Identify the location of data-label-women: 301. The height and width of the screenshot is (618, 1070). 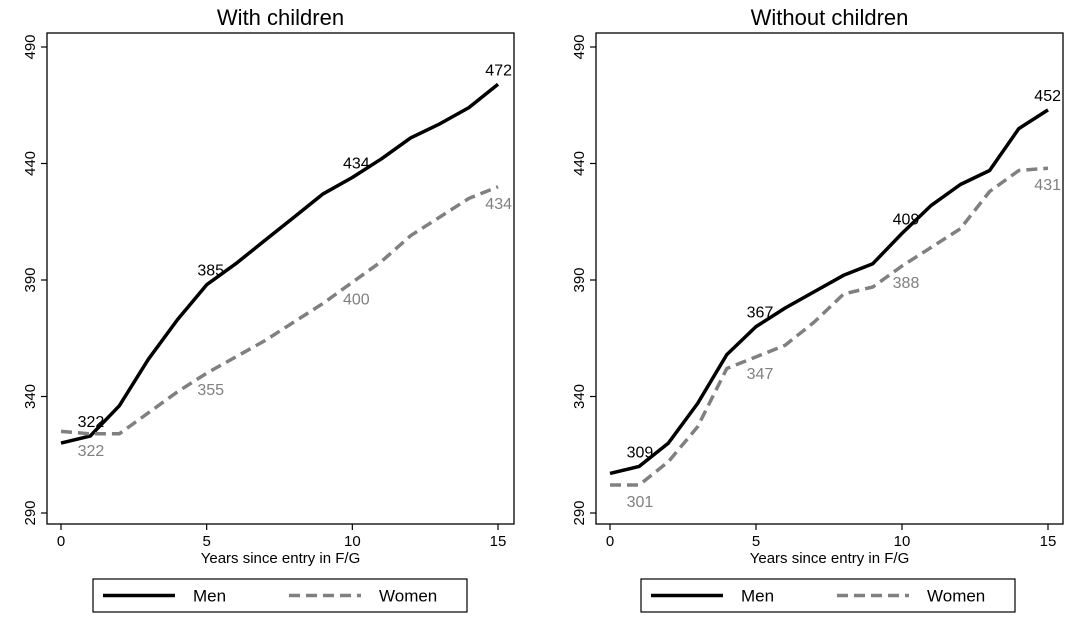
(640, 502).